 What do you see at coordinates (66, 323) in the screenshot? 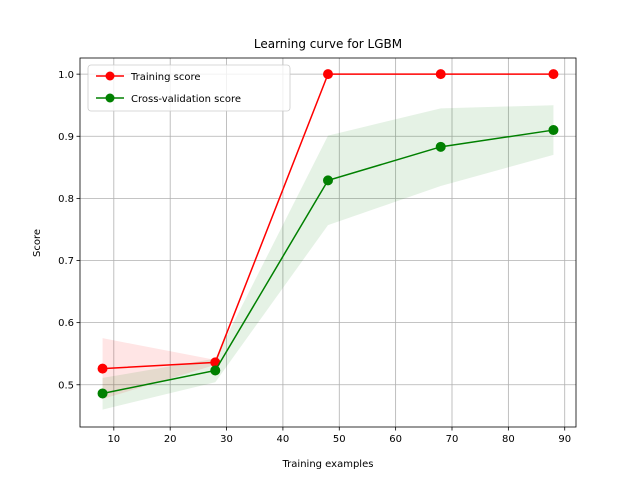
I see `y-tick-label: 0.6` at bounding box center [66, 323].